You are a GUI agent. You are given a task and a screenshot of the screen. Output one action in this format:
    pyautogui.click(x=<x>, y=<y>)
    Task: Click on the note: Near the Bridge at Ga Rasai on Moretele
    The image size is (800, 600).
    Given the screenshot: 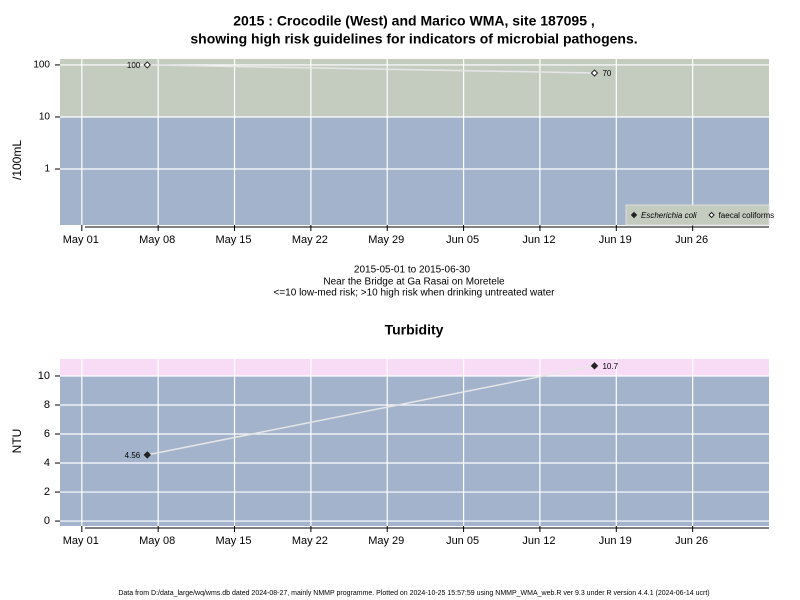 What is the action you would take?
    pyautogui.click(x=414, y=282)
    